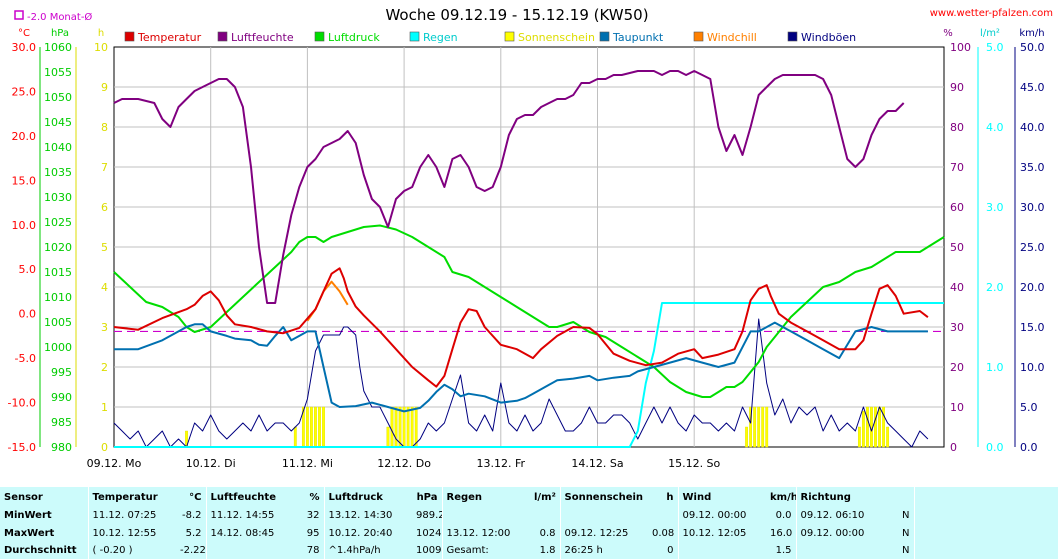 The width and height of the screenshot is (1058, 559). What do you see at coordinates (114, 463) in the screenshot?
I see `x-tick-label: 09.12. Mo` at bounding box center [114, 463].